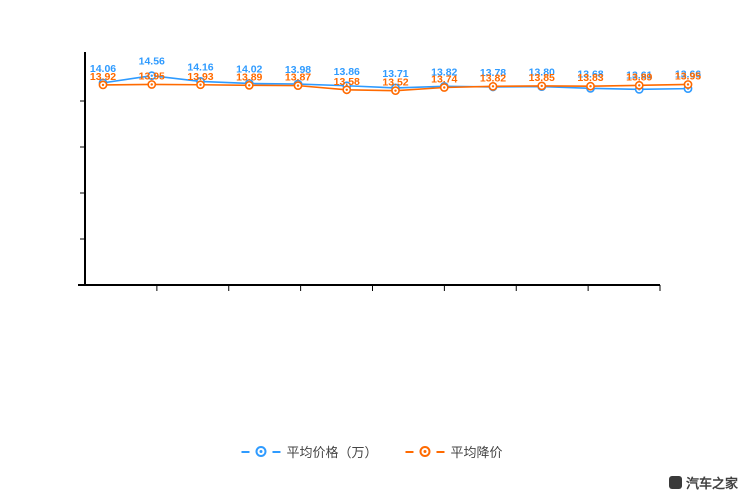  I want to click on series-0-data-label: 13.71, so click(395, 74).